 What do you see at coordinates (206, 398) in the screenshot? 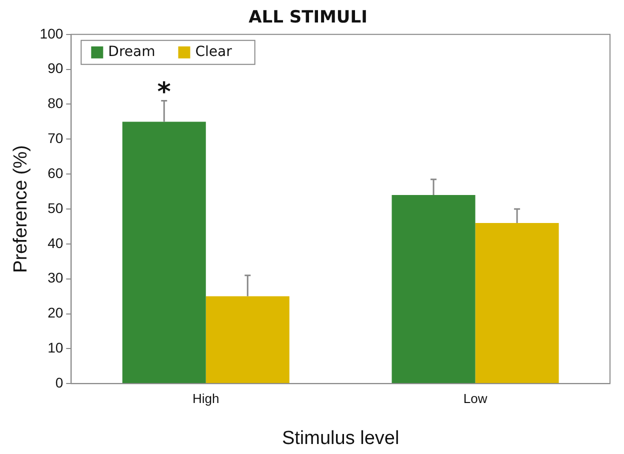
I see `x-tick-label: High` at bounding box center [206, 398].